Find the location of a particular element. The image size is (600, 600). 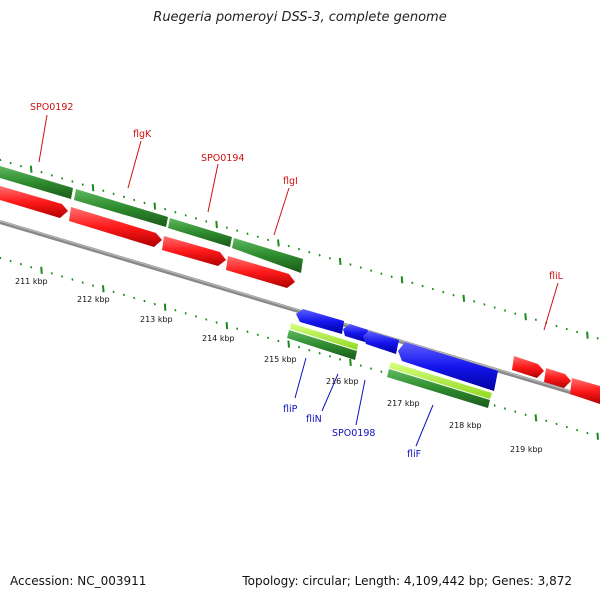

gene-flif-light is located at coordinates (440, 380).